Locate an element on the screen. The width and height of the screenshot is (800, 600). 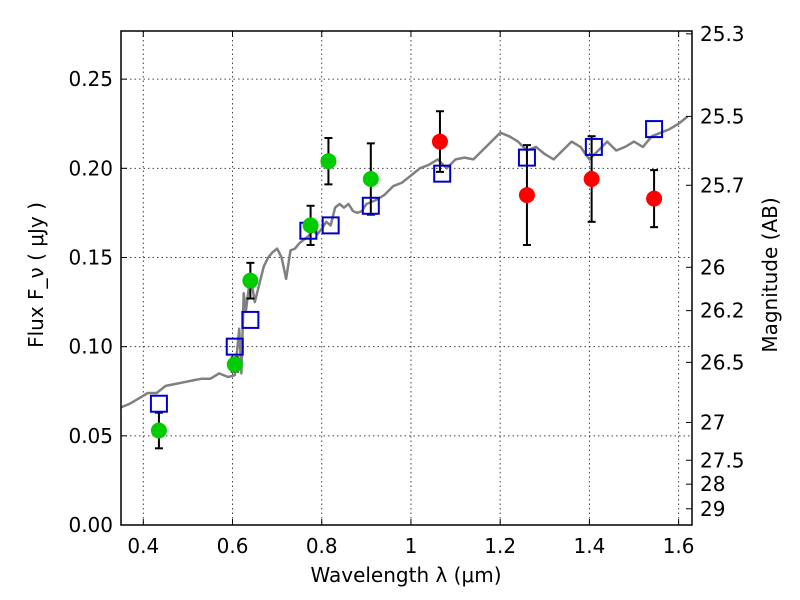
y-tick-label: 0.10 is located at coordinates (90, 347).